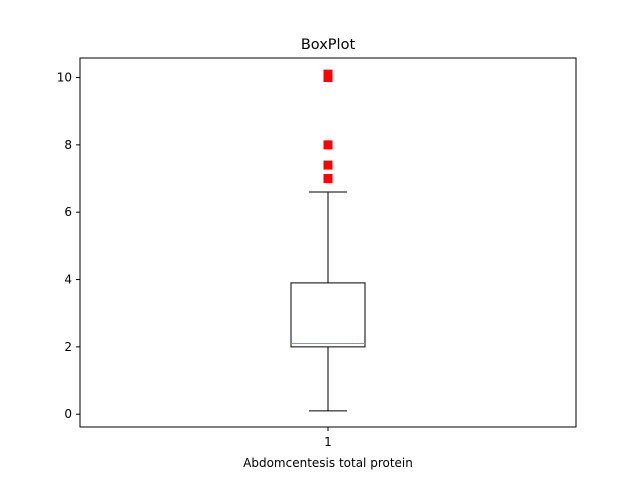 The image size is (640, 480). I want to click on x-axis: 1, so click(328, 438).